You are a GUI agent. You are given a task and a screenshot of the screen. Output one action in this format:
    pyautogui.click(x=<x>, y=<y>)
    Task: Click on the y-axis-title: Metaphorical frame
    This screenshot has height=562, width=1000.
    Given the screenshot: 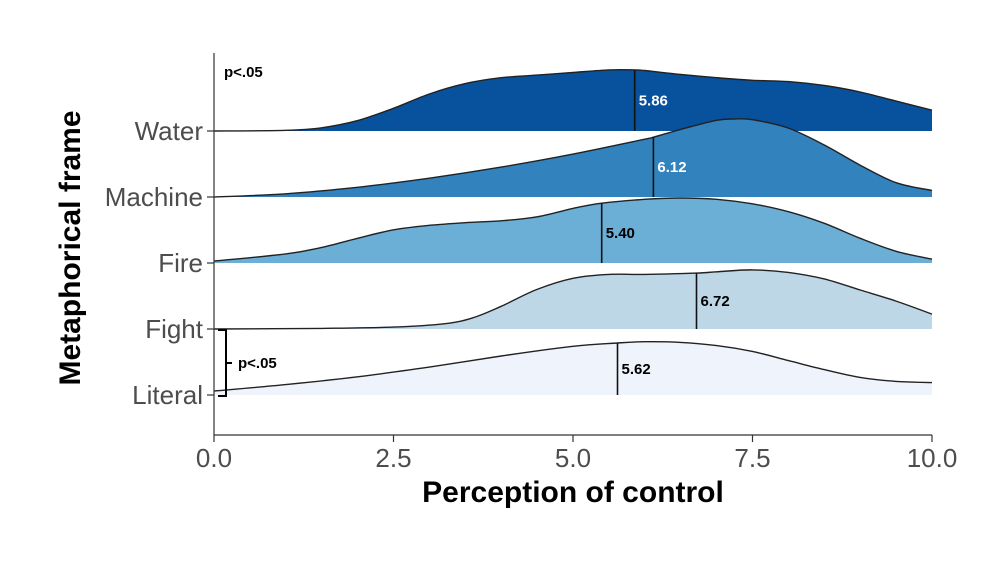 What is the action you would take?
    pyautogui.click(x=70, y=247)
    